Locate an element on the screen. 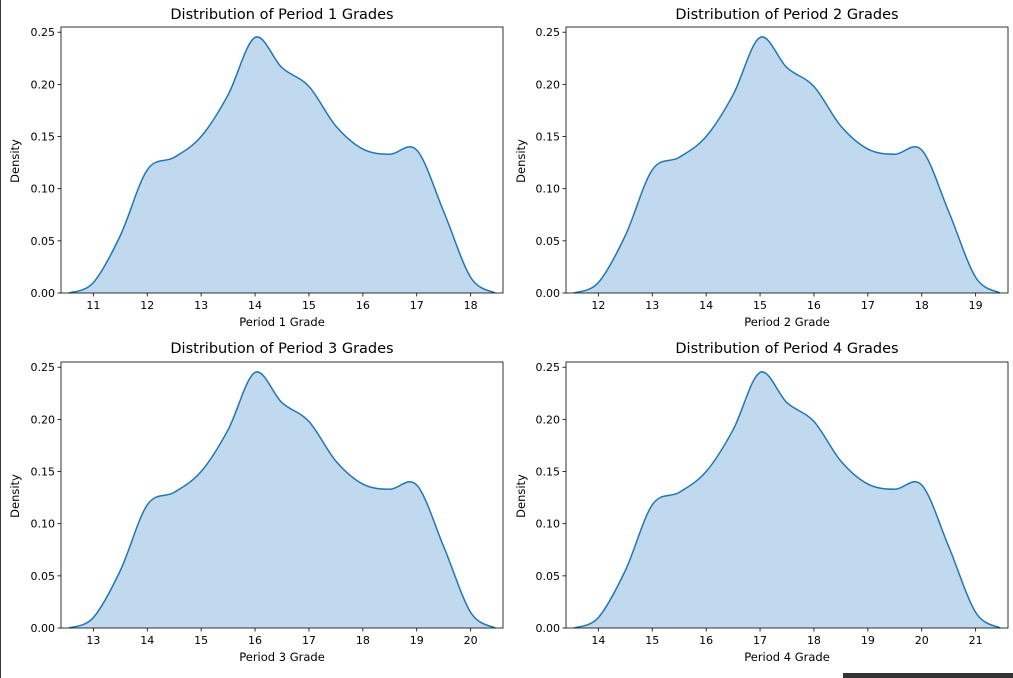  x-tick-label-4-15: 15 is located at coordinates (652, 640).